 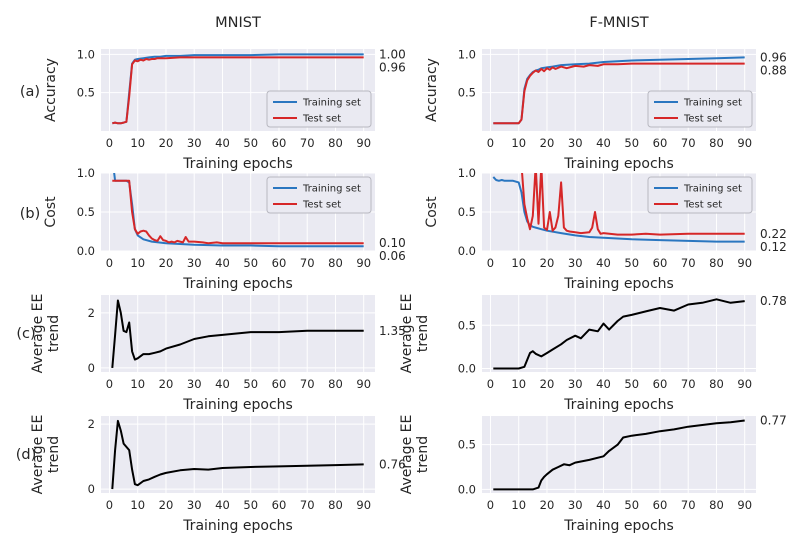 What do you see at coordinates (392, 331) in the screenshot?
I see `end-value-label: 1.35` at bounding box center [392, 331].